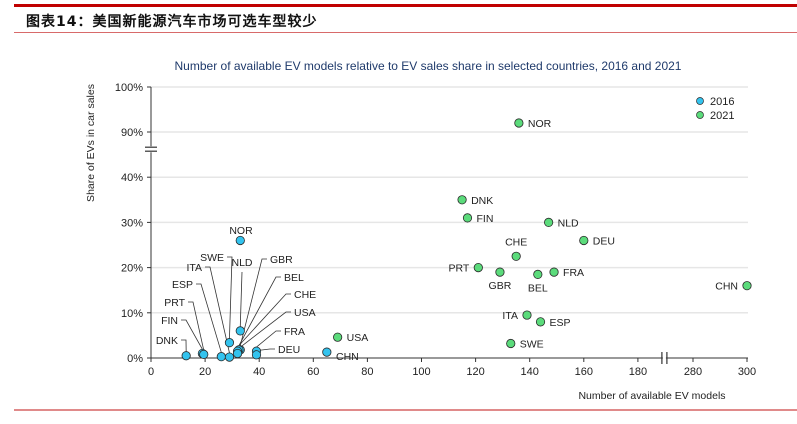 Image resolution: width=797 pixels, height=424 pixels. Describe the element at coordinates (241, 263) in the screenshot. I see `point-label-2016-nld: NLD` at that location.